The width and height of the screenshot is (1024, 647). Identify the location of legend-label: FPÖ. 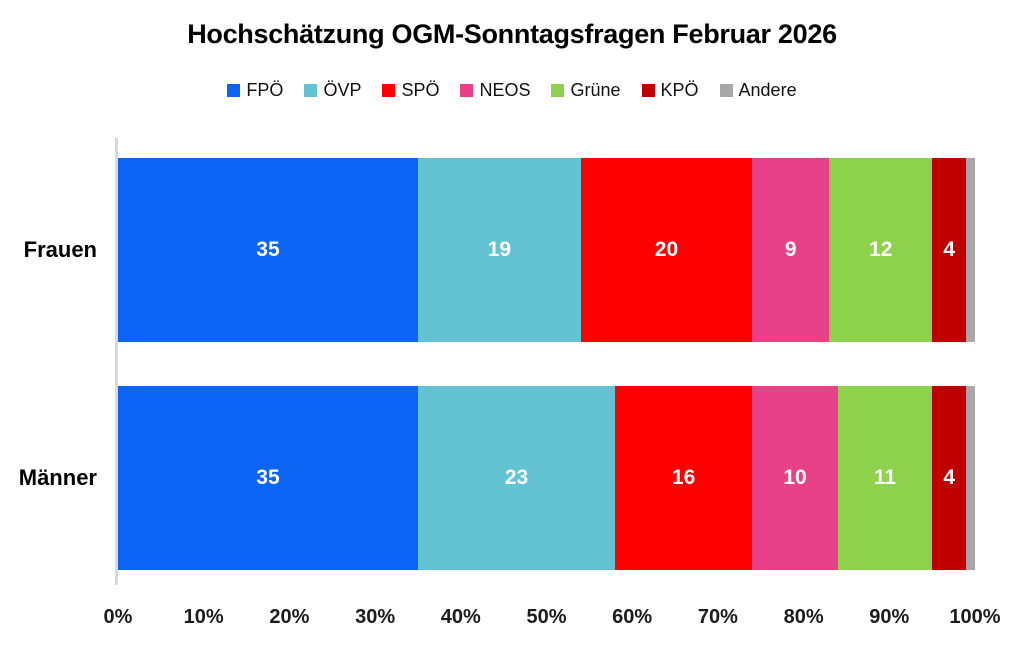
(265, 90).